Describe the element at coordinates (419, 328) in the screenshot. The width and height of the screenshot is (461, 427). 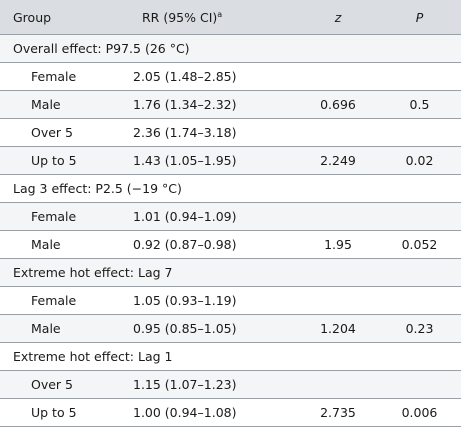
I see `p-cell: 0.23` at that location.